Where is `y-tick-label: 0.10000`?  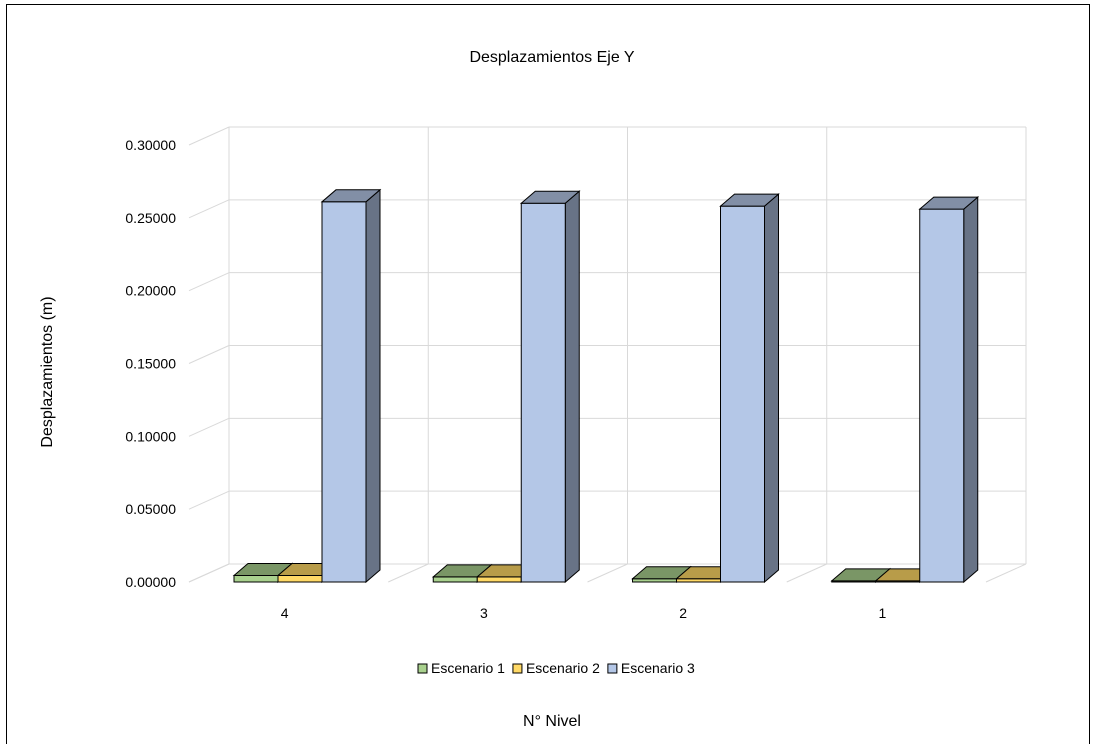
y-tick-label: 0.10000 is located at coordinates (150, 436).